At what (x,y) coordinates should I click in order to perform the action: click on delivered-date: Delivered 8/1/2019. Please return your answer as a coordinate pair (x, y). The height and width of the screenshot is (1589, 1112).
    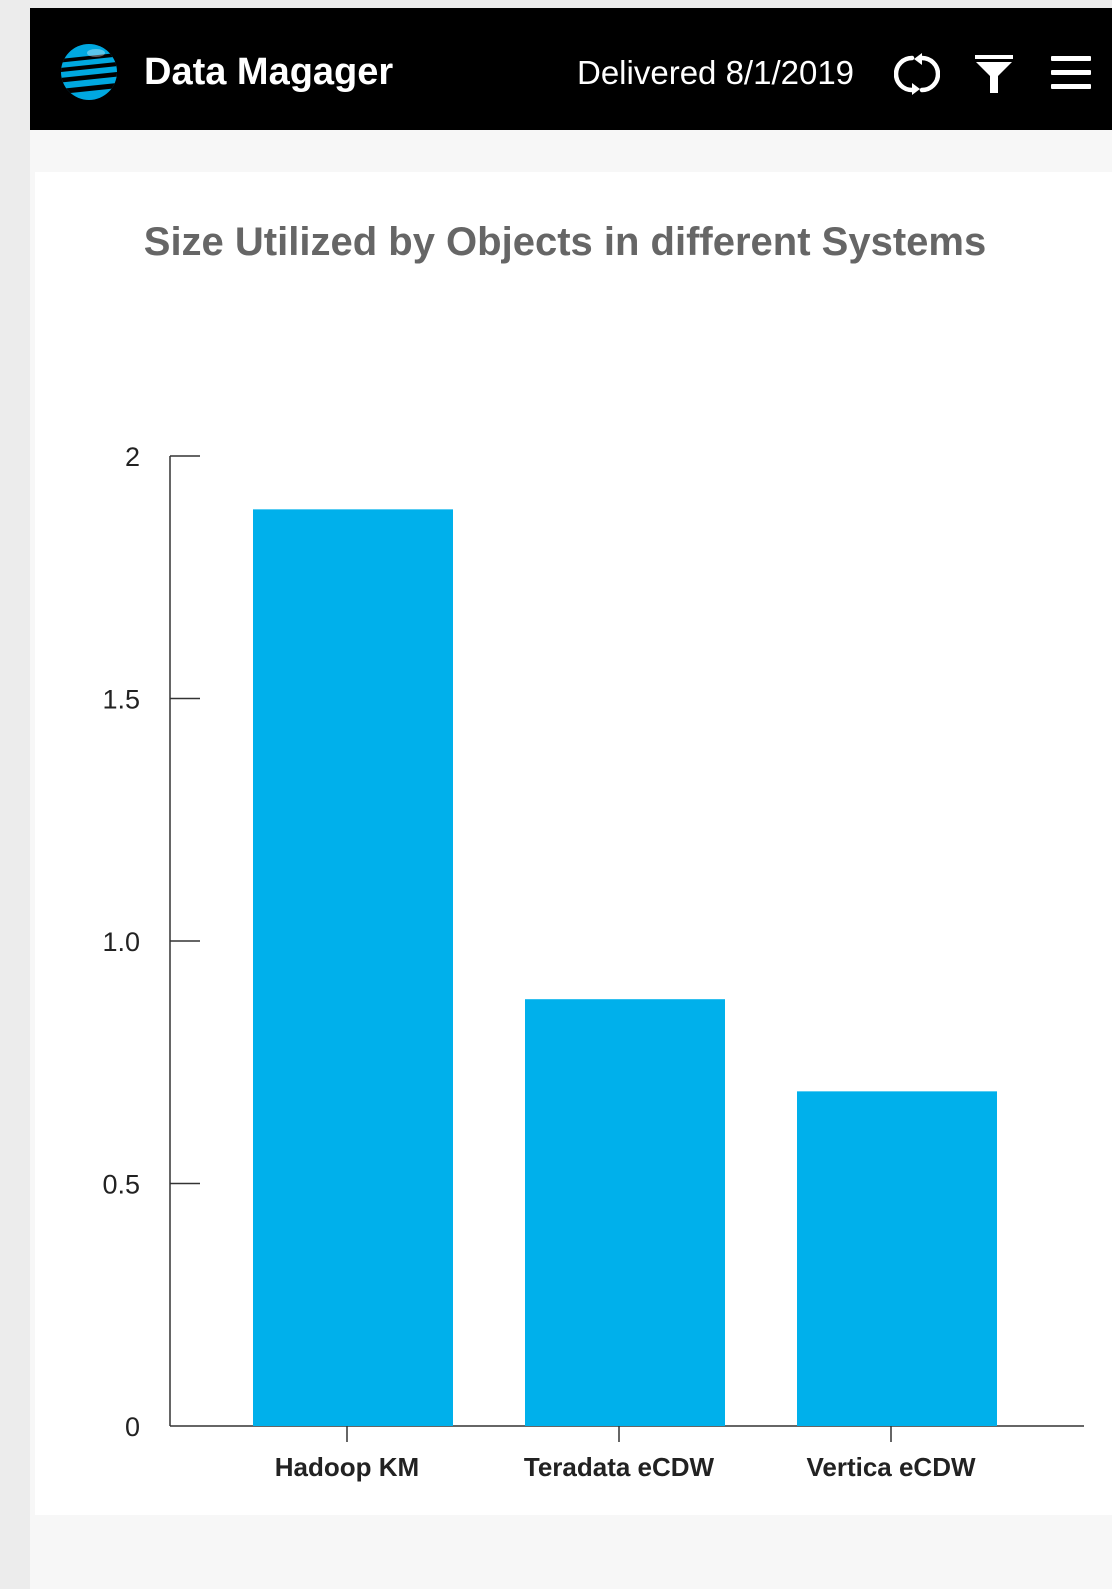
    Looking at the image, I should click on (716, 72).